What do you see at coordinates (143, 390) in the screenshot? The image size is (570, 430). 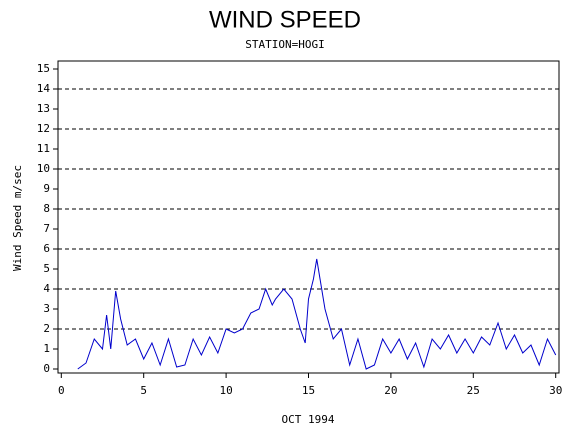 I see `x-tick-label: 5` at bounding box center [143, 390].